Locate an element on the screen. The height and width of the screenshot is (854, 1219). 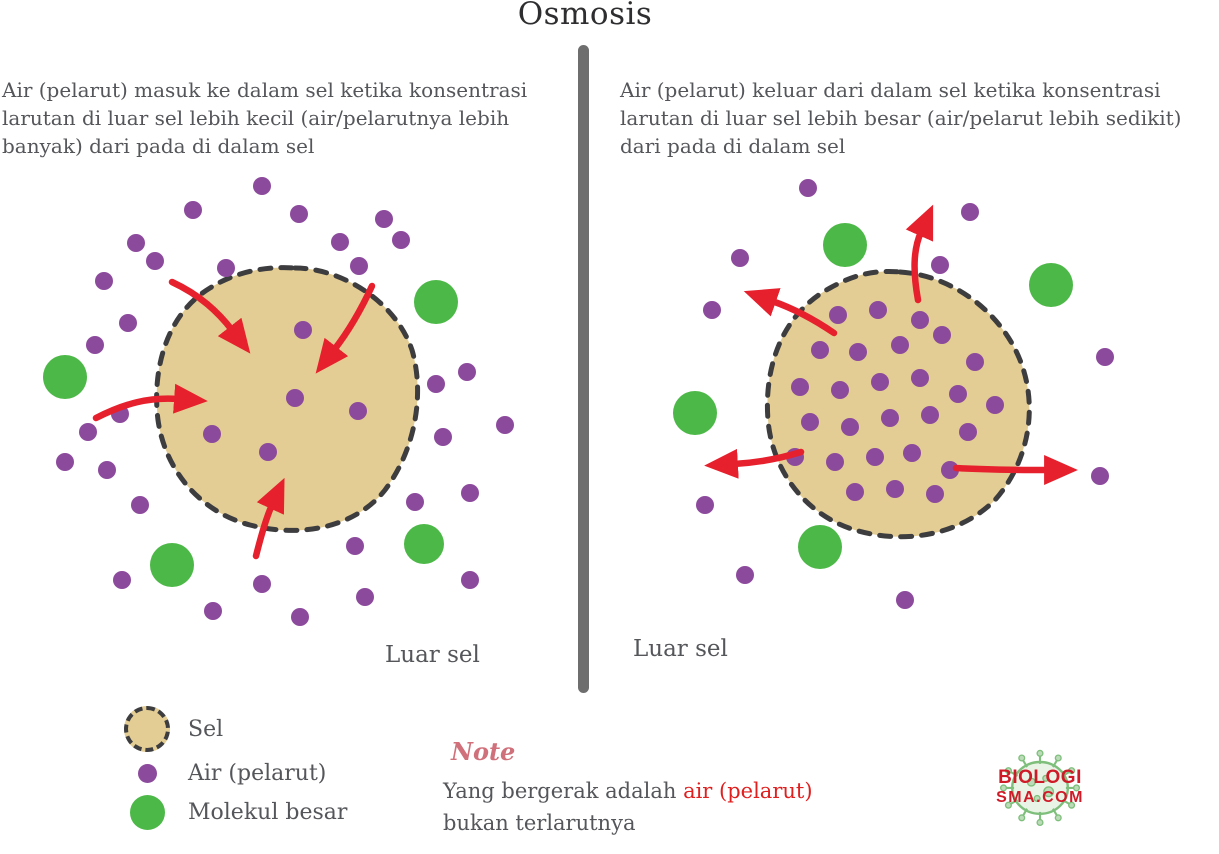
page-title: Osmosis is located at coordinates (585, 16).